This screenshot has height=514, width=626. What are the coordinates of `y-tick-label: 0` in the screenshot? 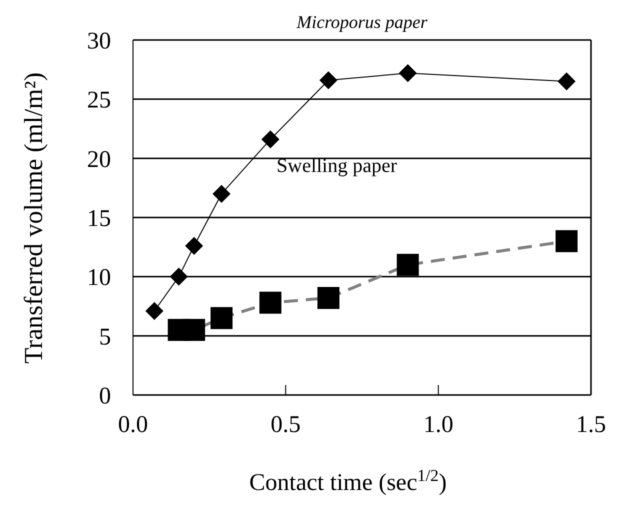 It's located at (105, 397).